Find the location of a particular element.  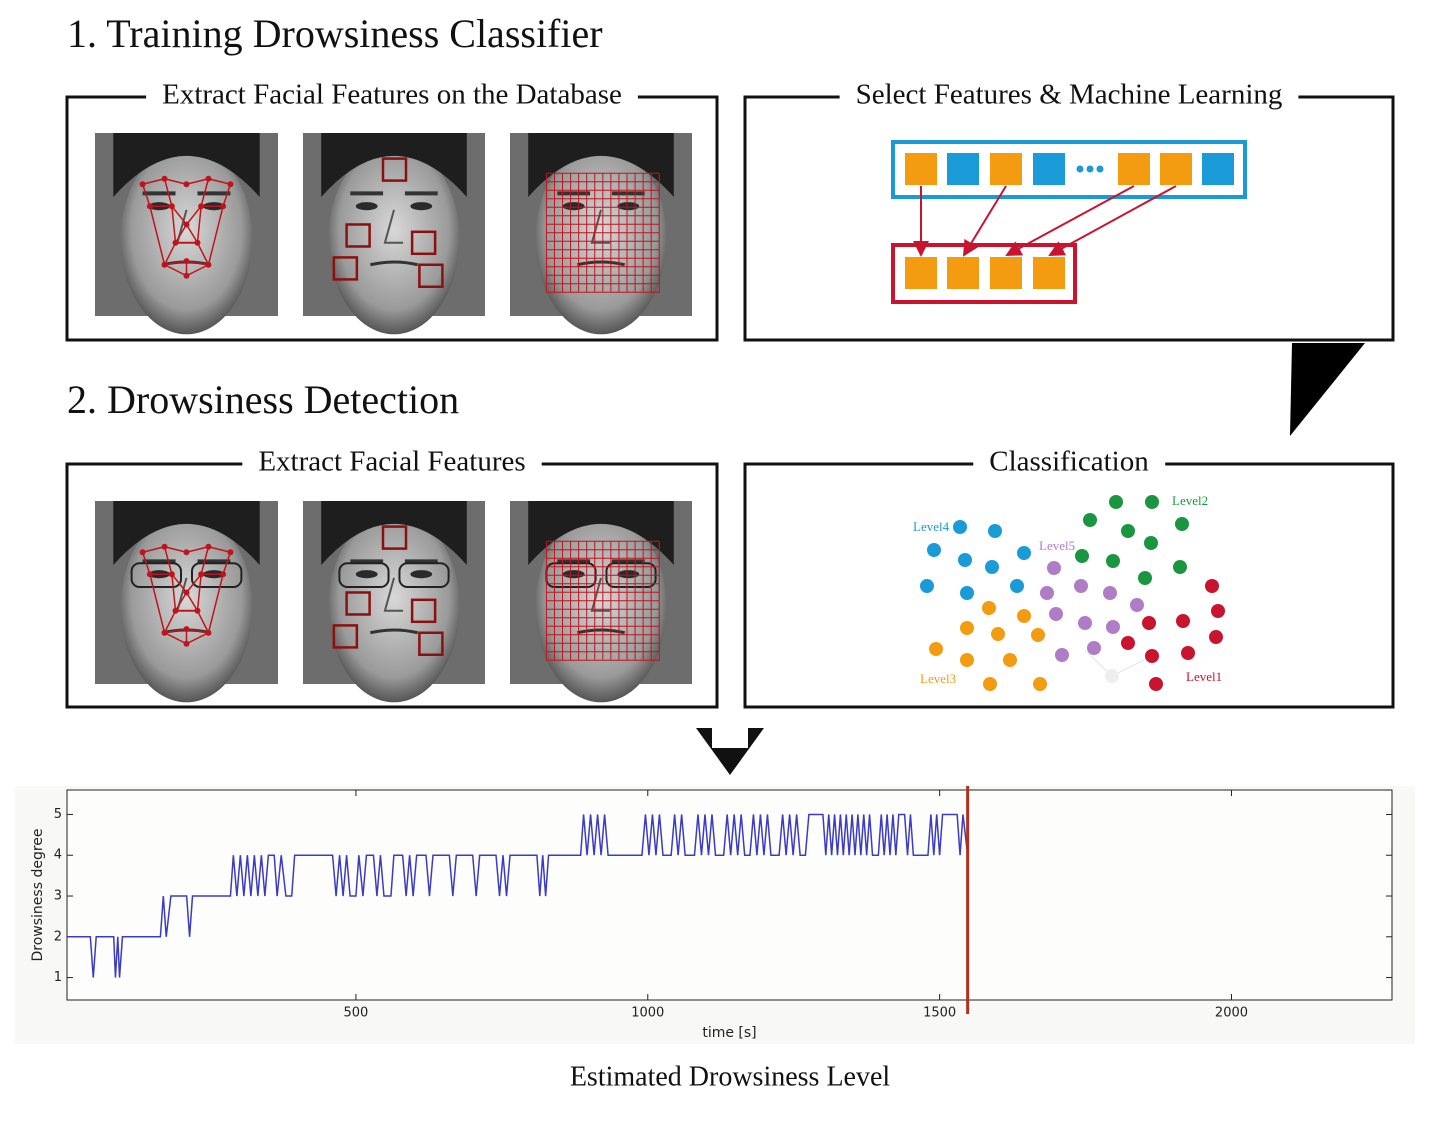

caption: Estimated Drowsiness Level is located at coordinates (730, 1076).